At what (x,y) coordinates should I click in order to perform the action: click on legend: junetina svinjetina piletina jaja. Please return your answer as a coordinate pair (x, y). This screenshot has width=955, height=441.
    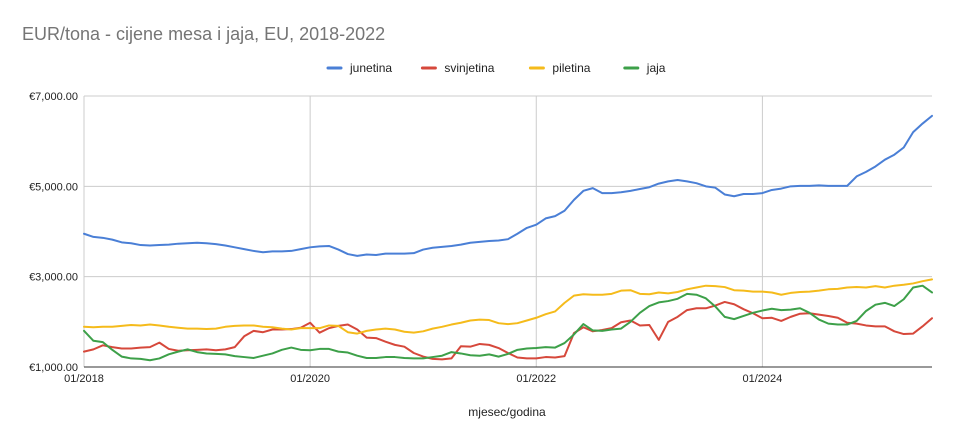
    Looking at the image, I should click on (496, 68).